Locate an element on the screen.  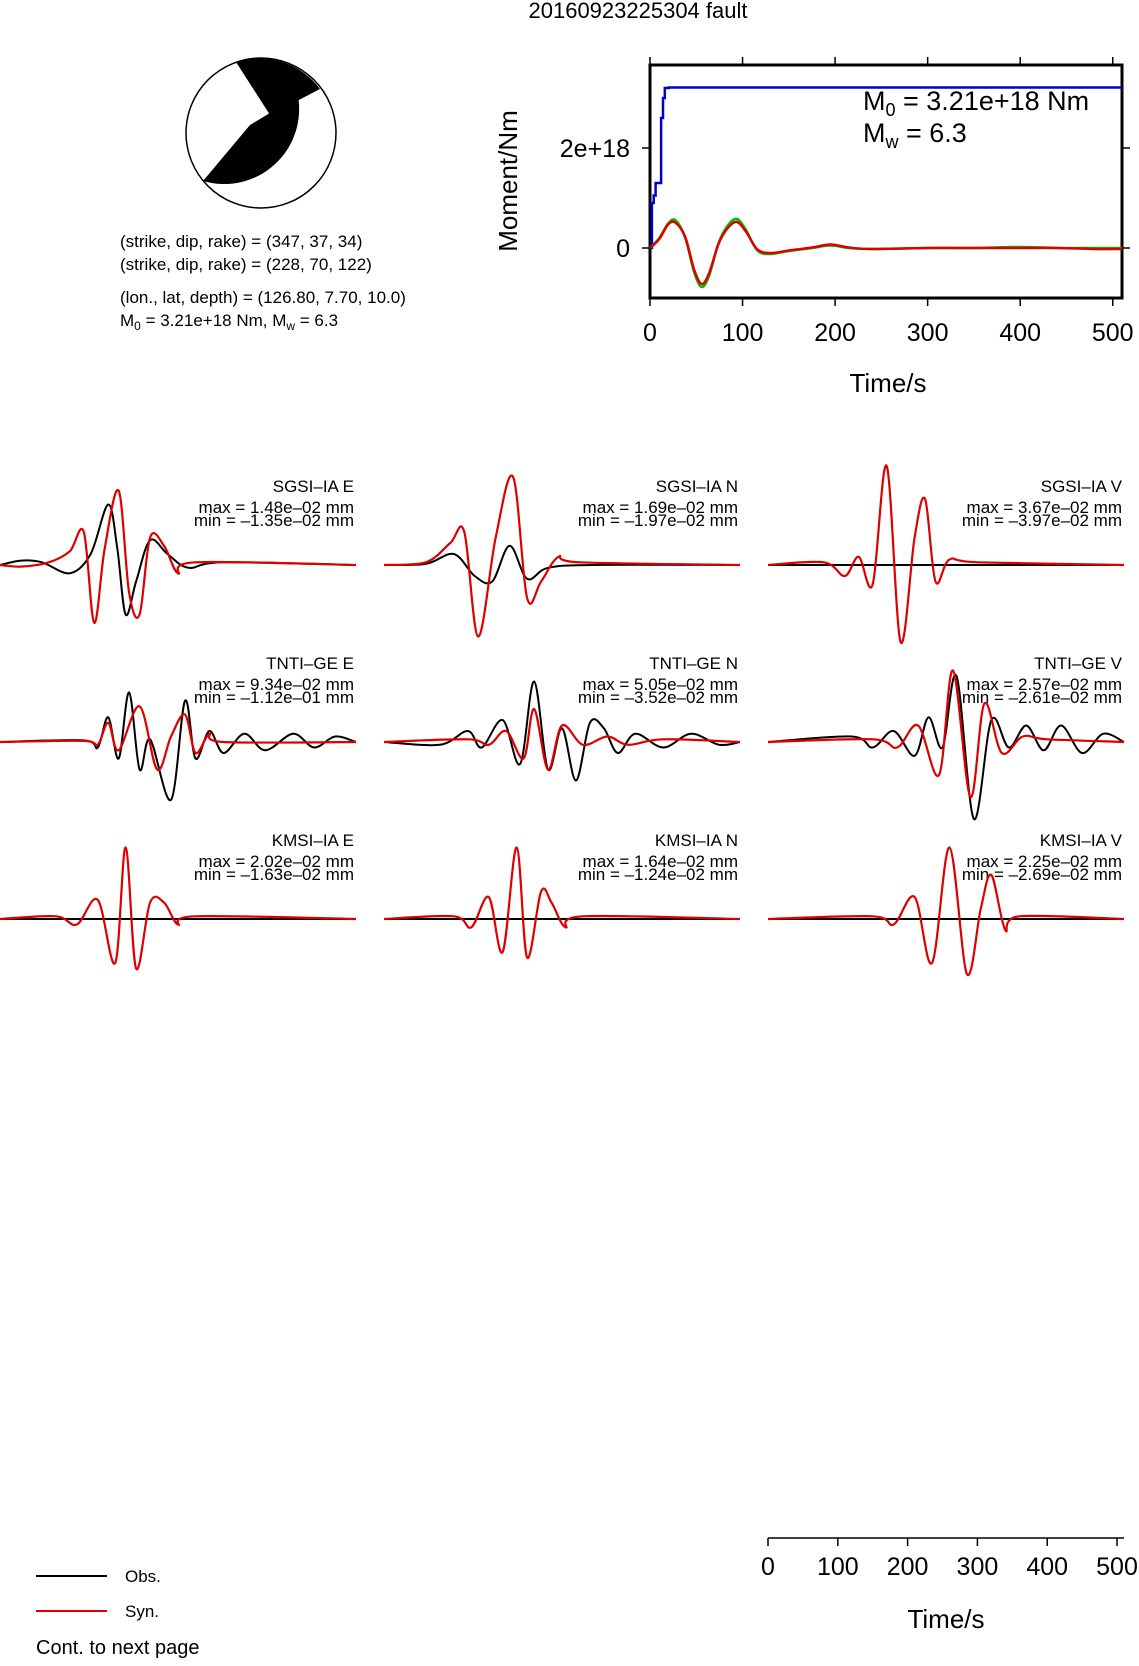
max-amplitude: max = 5.05e–02 mm is located at coordinates (660, 684).